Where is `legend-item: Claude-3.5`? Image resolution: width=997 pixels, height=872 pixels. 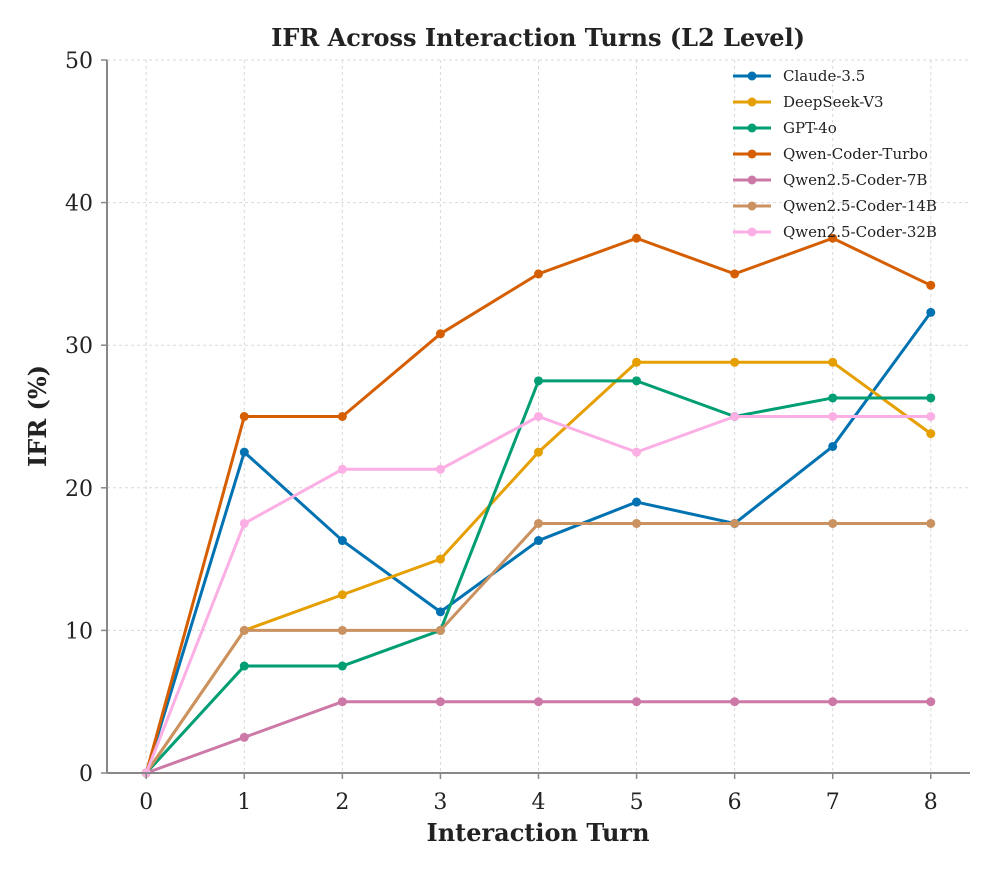 legend-item: Claude-3.5 is located at coordinates (799, 76).